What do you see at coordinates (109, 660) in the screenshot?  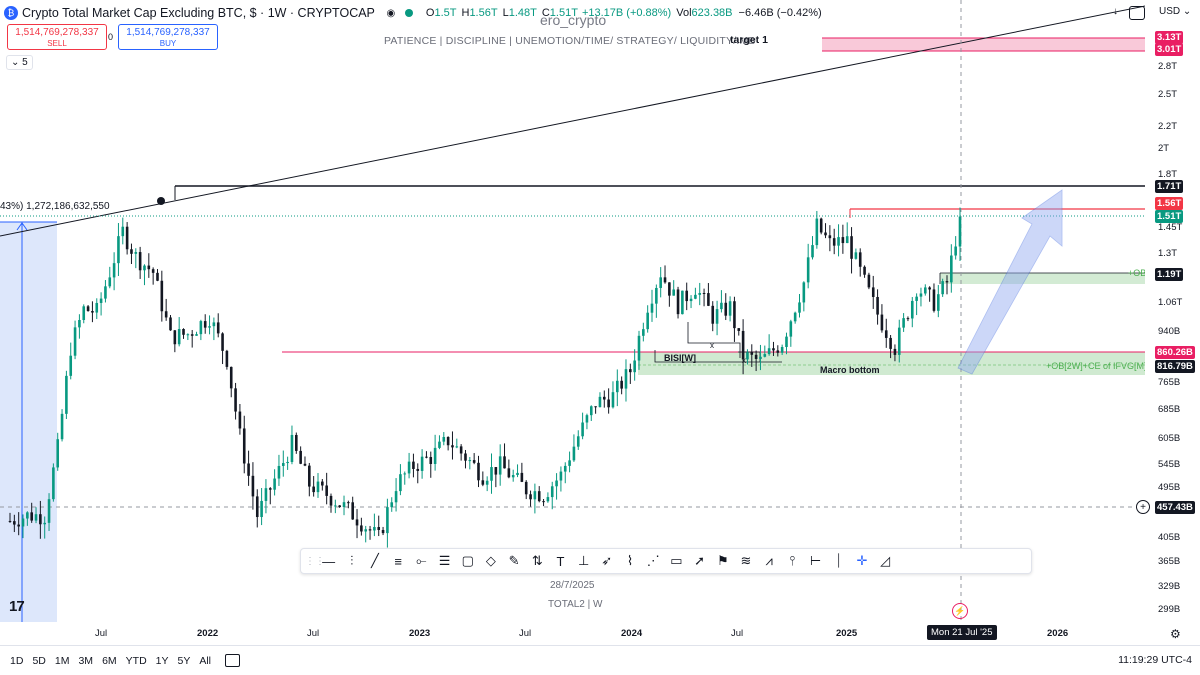 I see `range-6m-button: 6M` at bounding box center [109, 660].